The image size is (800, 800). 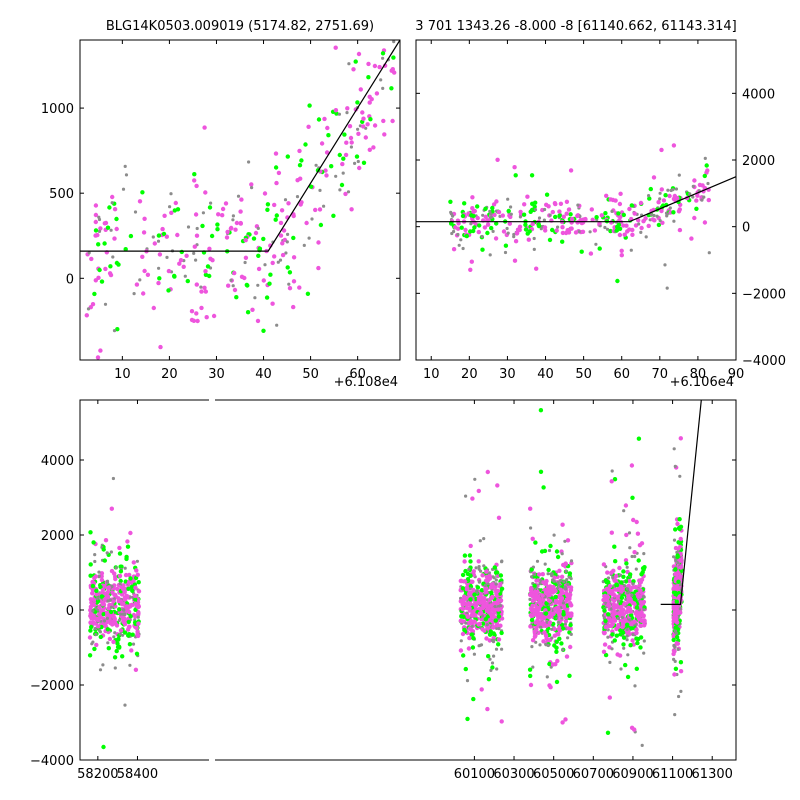 I want to click on x-tick-label: 70, so click(x=660, y=374).